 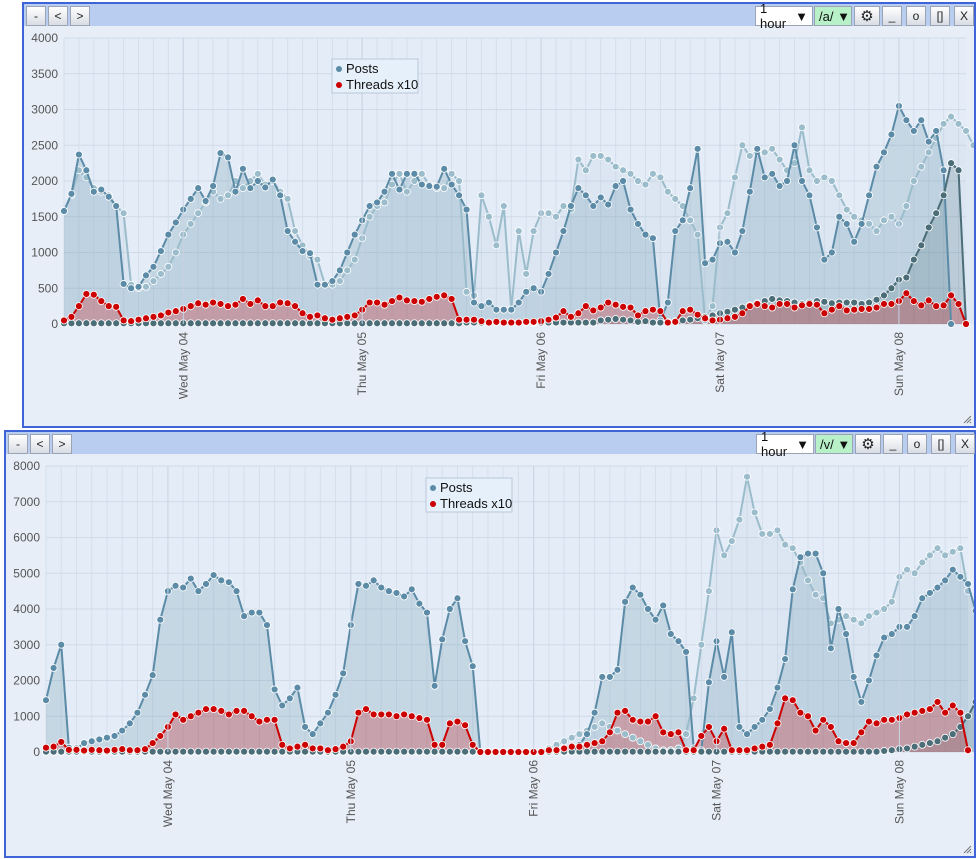 I want to click on panel-toolbar: - < > 1 hour ▼ /v/ ▼ ⚙ _ o [] X, so click(x=490, y=444).